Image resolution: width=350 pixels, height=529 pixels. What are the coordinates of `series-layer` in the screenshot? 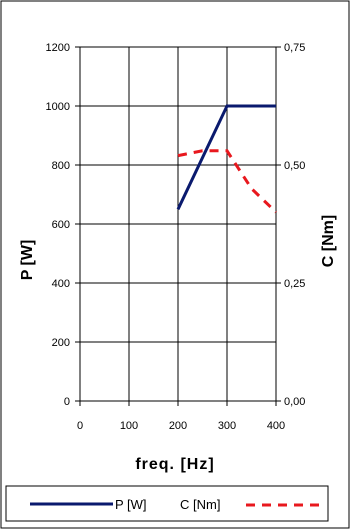 It's located at (227, 159).